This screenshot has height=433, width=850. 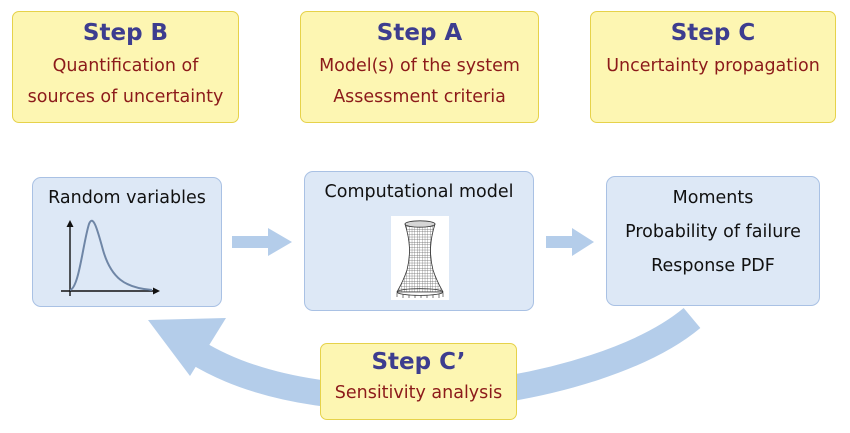 I want to click on output-item-probability-of-failure: Probability of failure, so click(x=713, y=232).